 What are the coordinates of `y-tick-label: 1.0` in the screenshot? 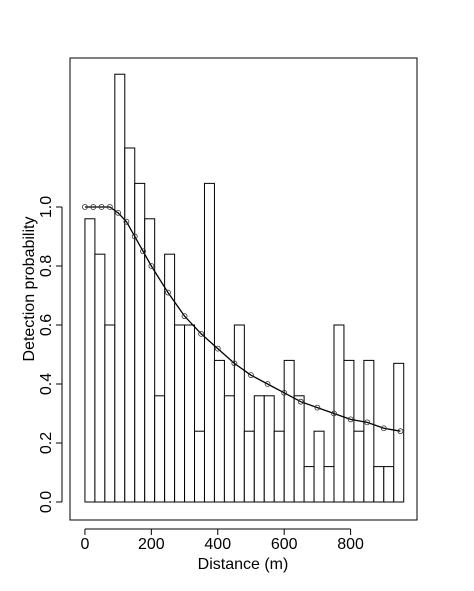 It's located at (46, 207).